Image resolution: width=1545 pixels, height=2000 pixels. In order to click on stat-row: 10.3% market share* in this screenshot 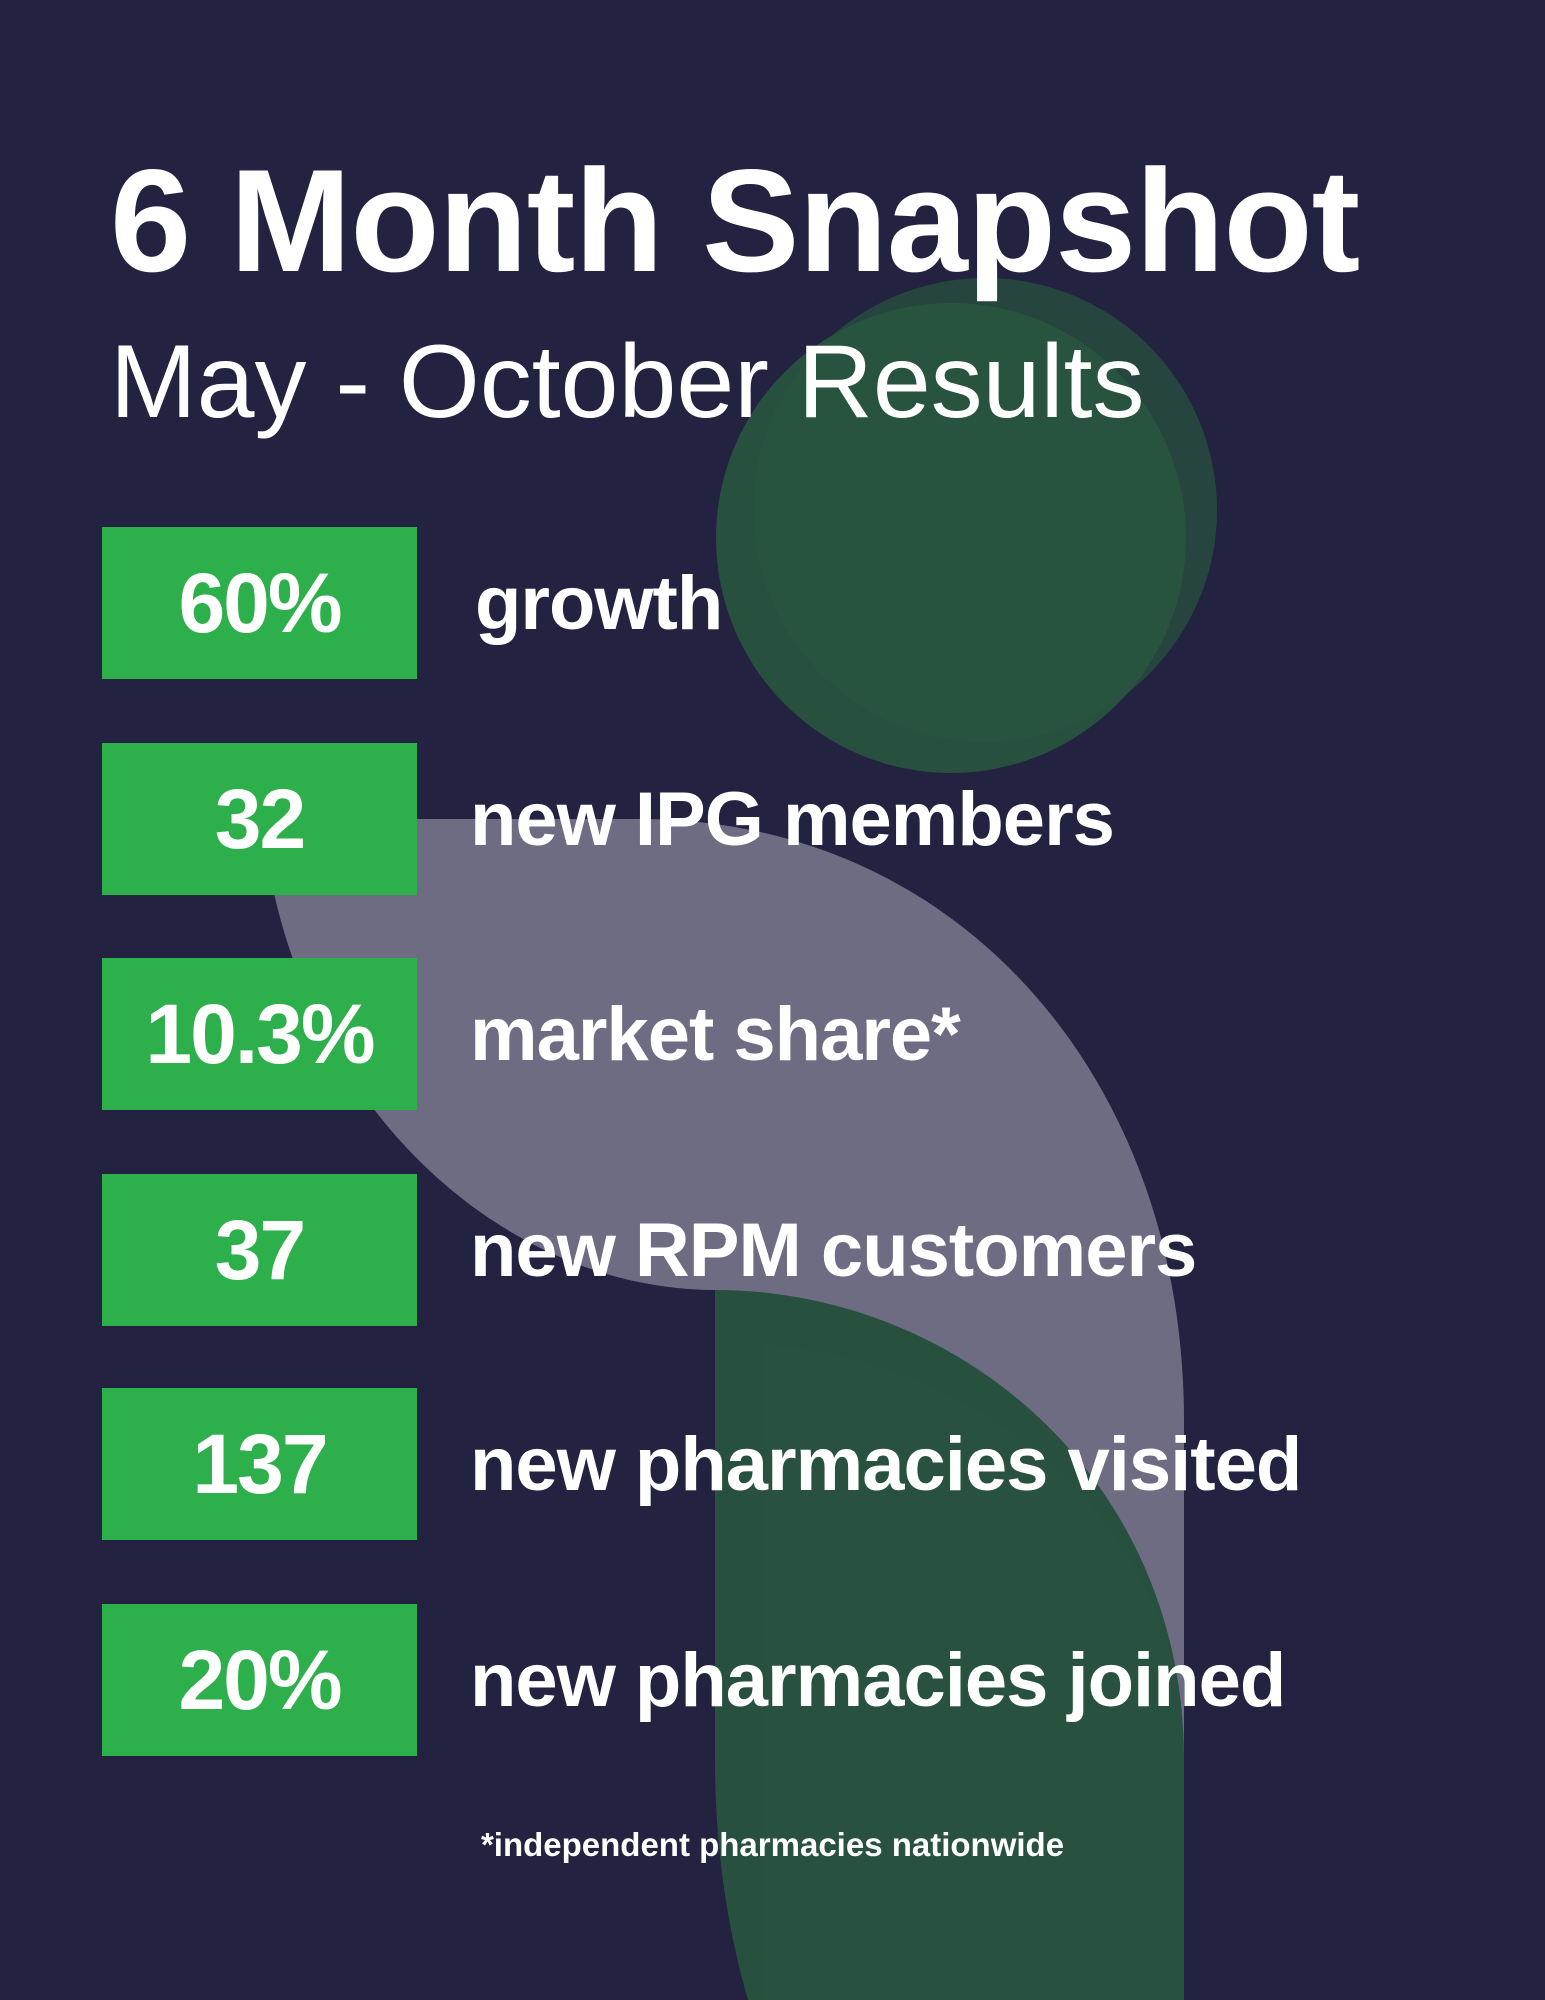, I will do `click(802, 1034)`.